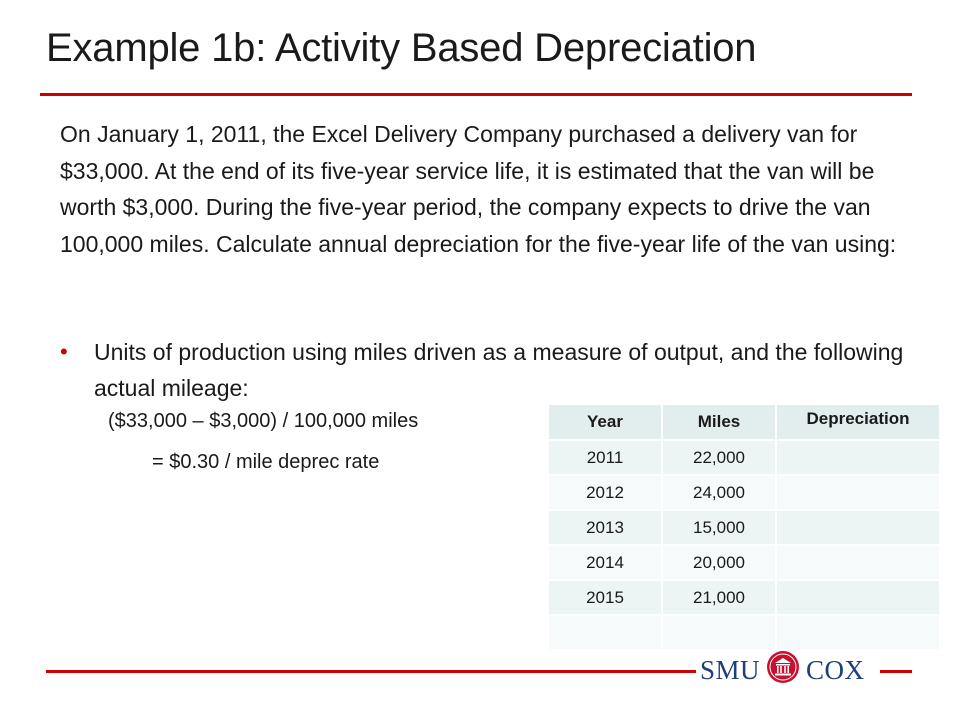 The width and height of the screenshot is (960, 720). I want to click on cell-year: 2012, so click(605, 492).